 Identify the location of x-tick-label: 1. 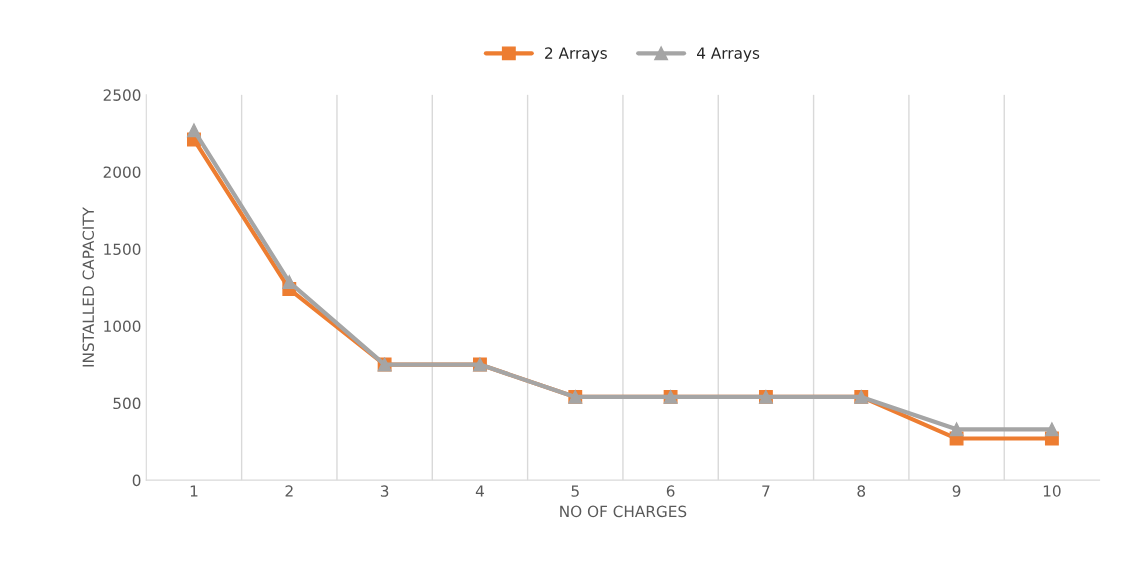
(194, 491).